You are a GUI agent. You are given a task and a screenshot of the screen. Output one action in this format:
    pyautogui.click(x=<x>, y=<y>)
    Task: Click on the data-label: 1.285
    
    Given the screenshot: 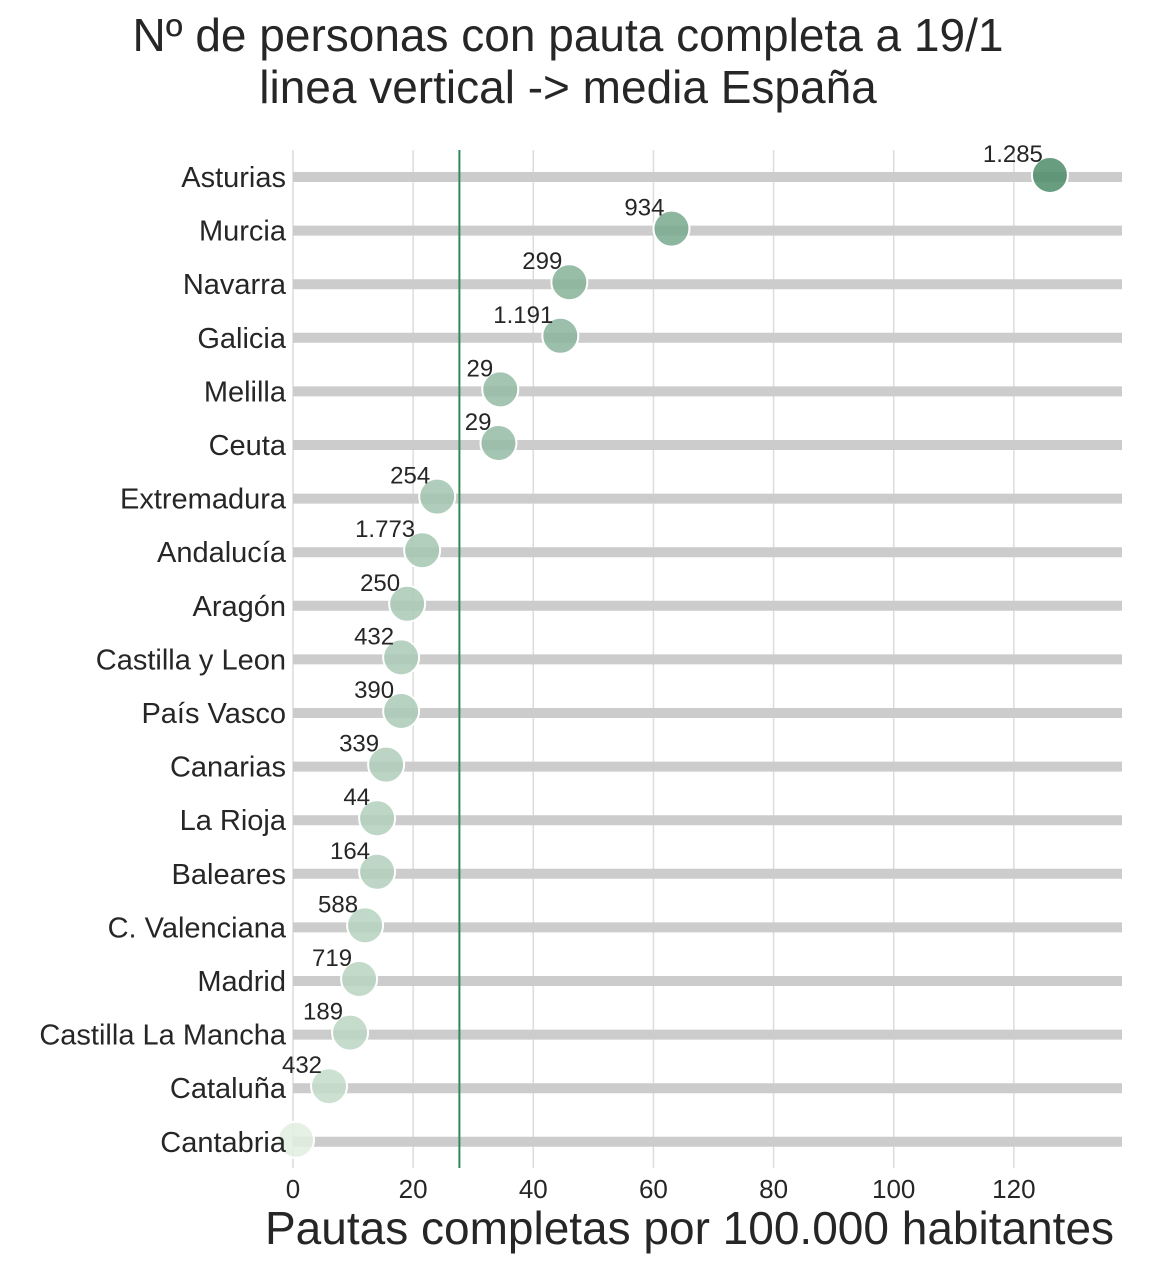 What is the action you would take?
    pyautogui.click(x=1013, y=154)
    